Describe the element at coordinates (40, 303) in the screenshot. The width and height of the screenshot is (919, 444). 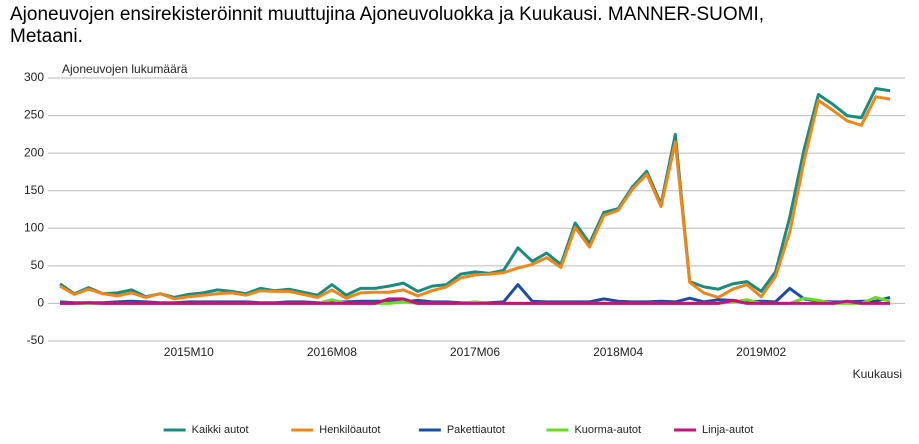
I see `y-tick-label: 0` at that location.